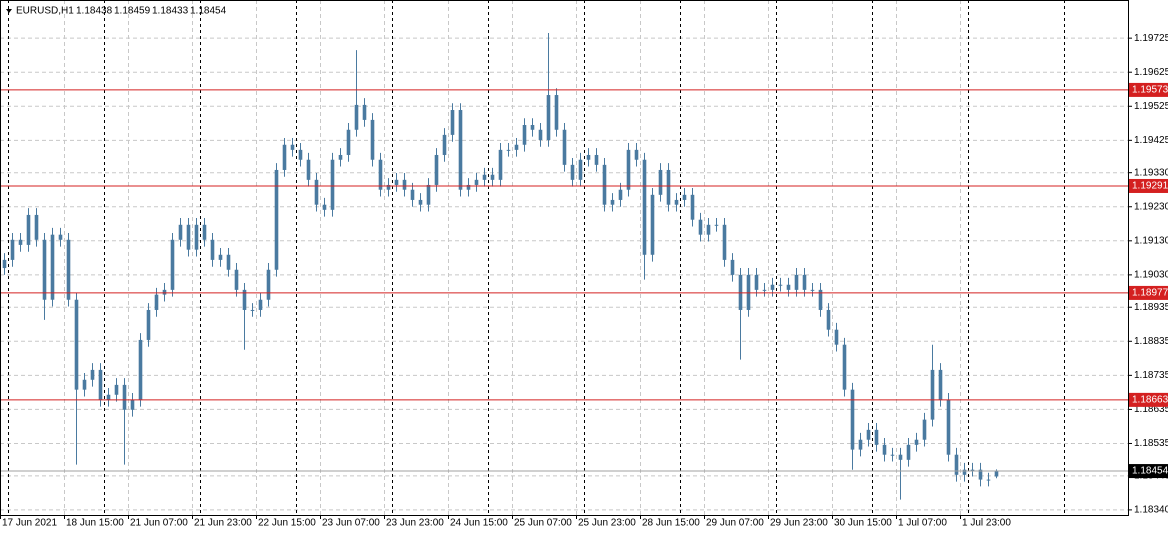 The width and height of the screenshot is (1168, 538). I want to click on level-label: 1.18977, so click(1150, 293).